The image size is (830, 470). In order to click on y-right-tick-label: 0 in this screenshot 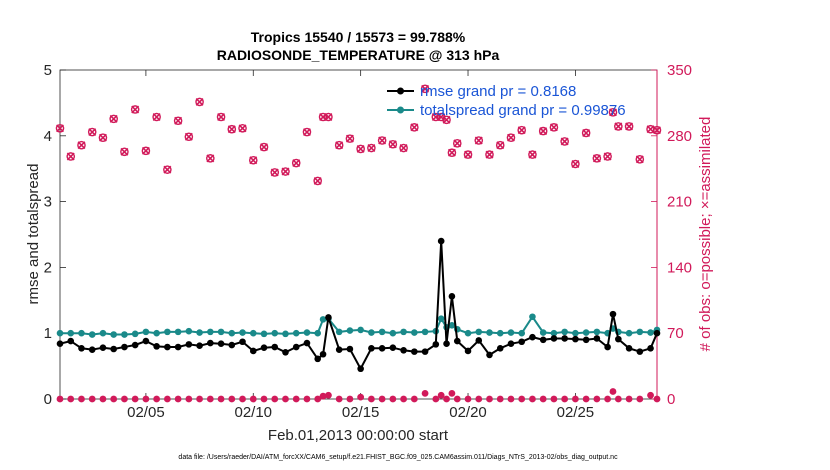, I will do `click(671, 399)`.